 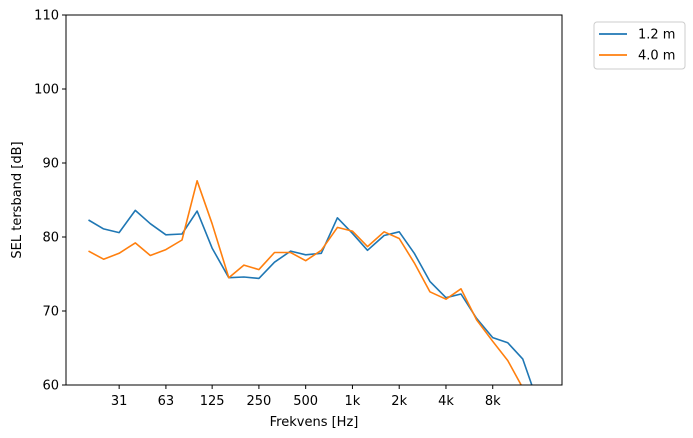 I want to click on x-tick-label: 4k, so click(x=446, y=401).